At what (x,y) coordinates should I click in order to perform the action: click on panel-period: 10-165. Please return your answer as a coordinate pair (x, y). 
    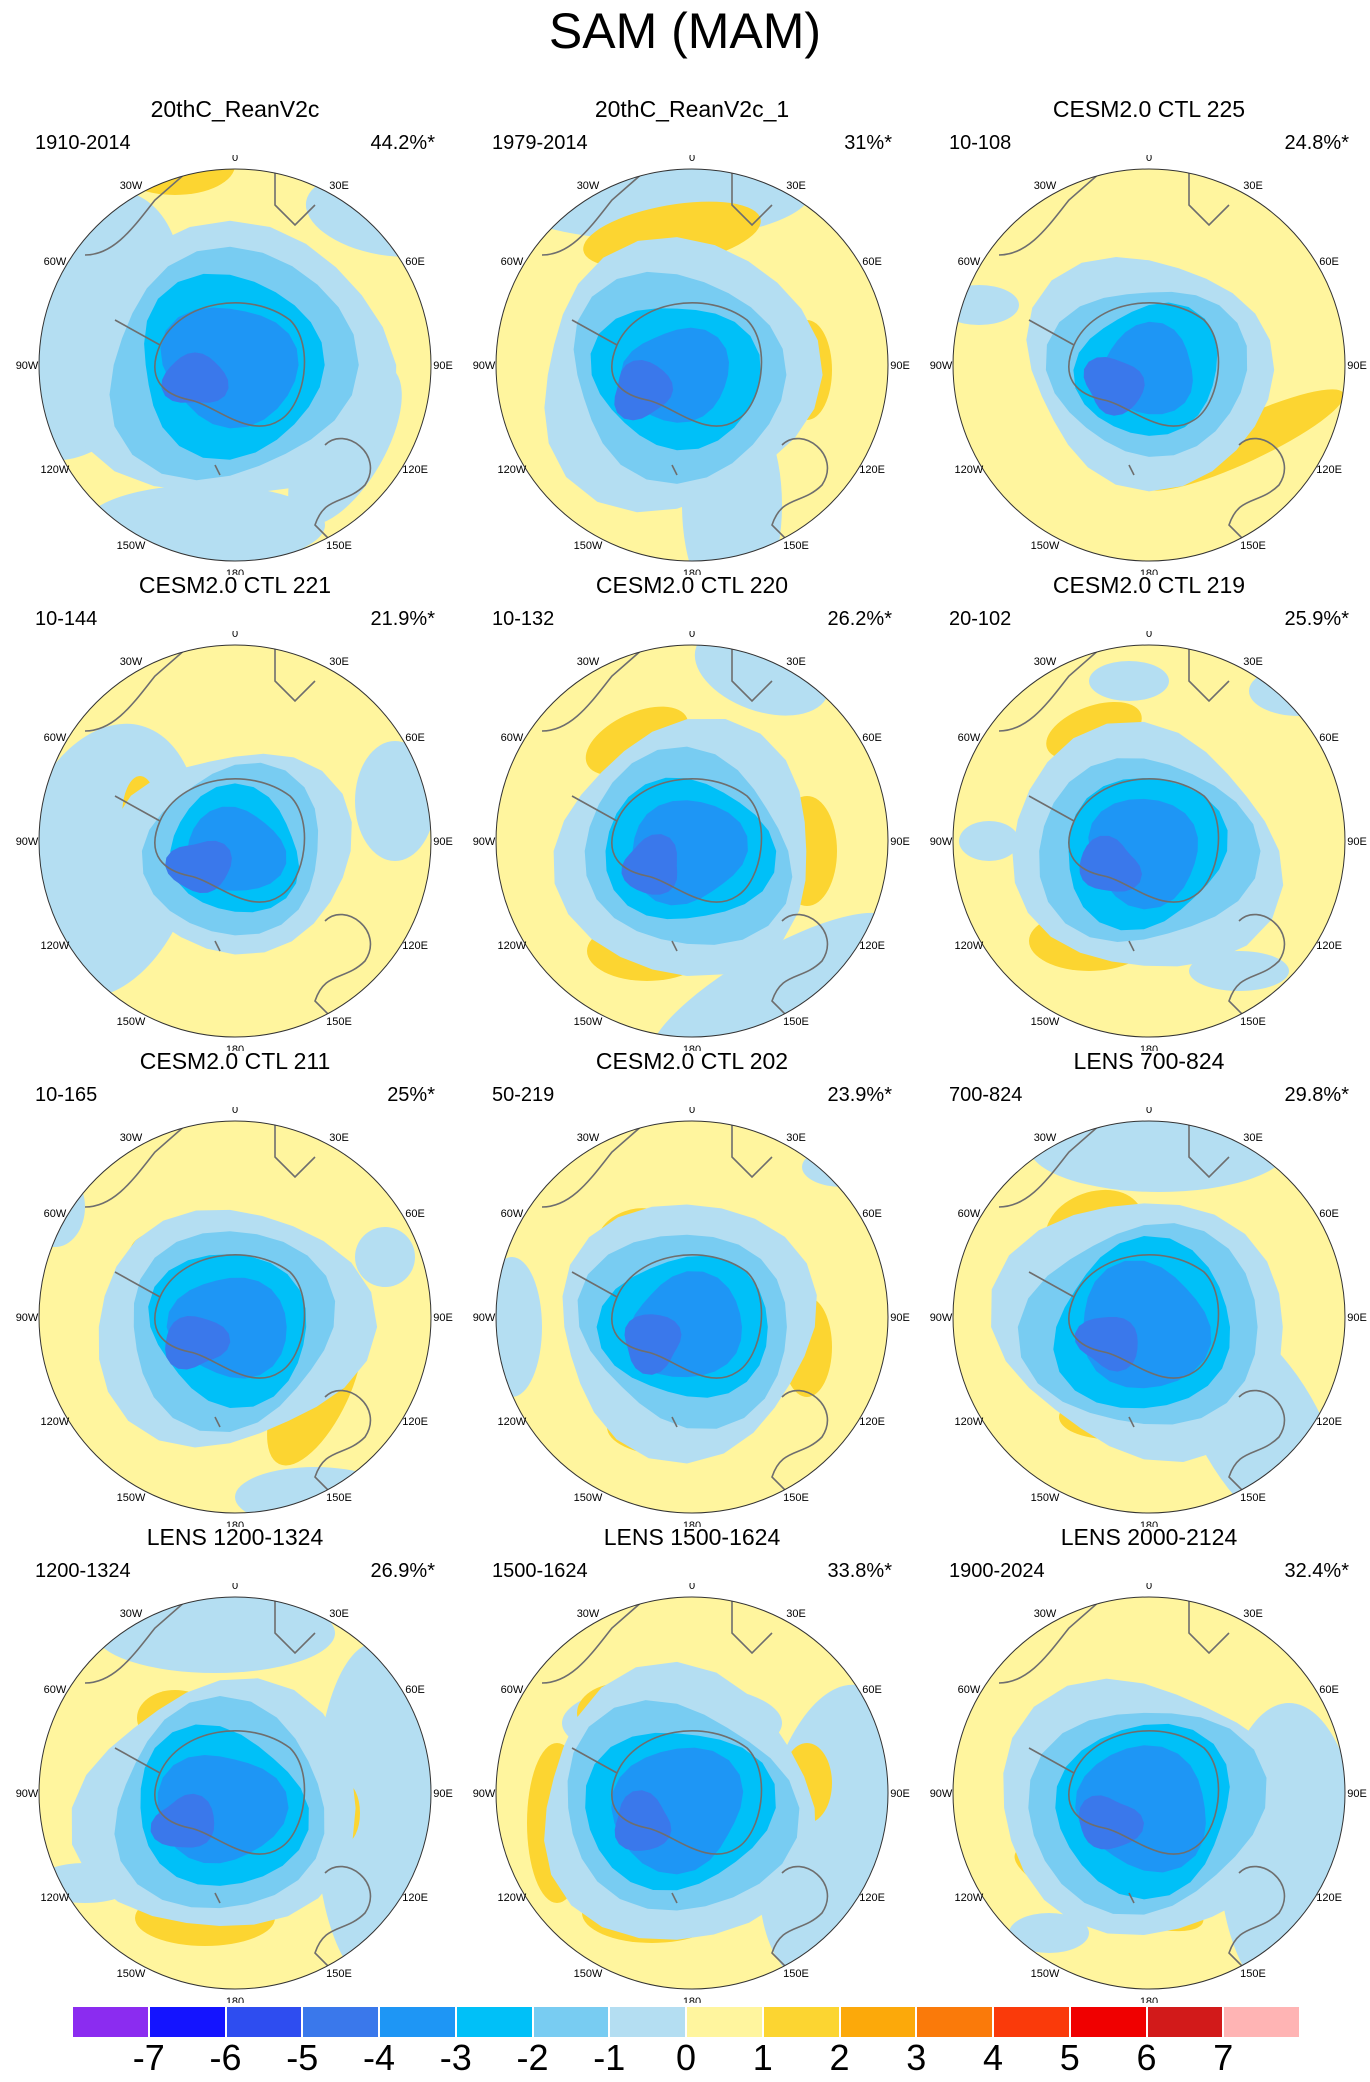
    Looking at the image, I should click on (66, 1095).